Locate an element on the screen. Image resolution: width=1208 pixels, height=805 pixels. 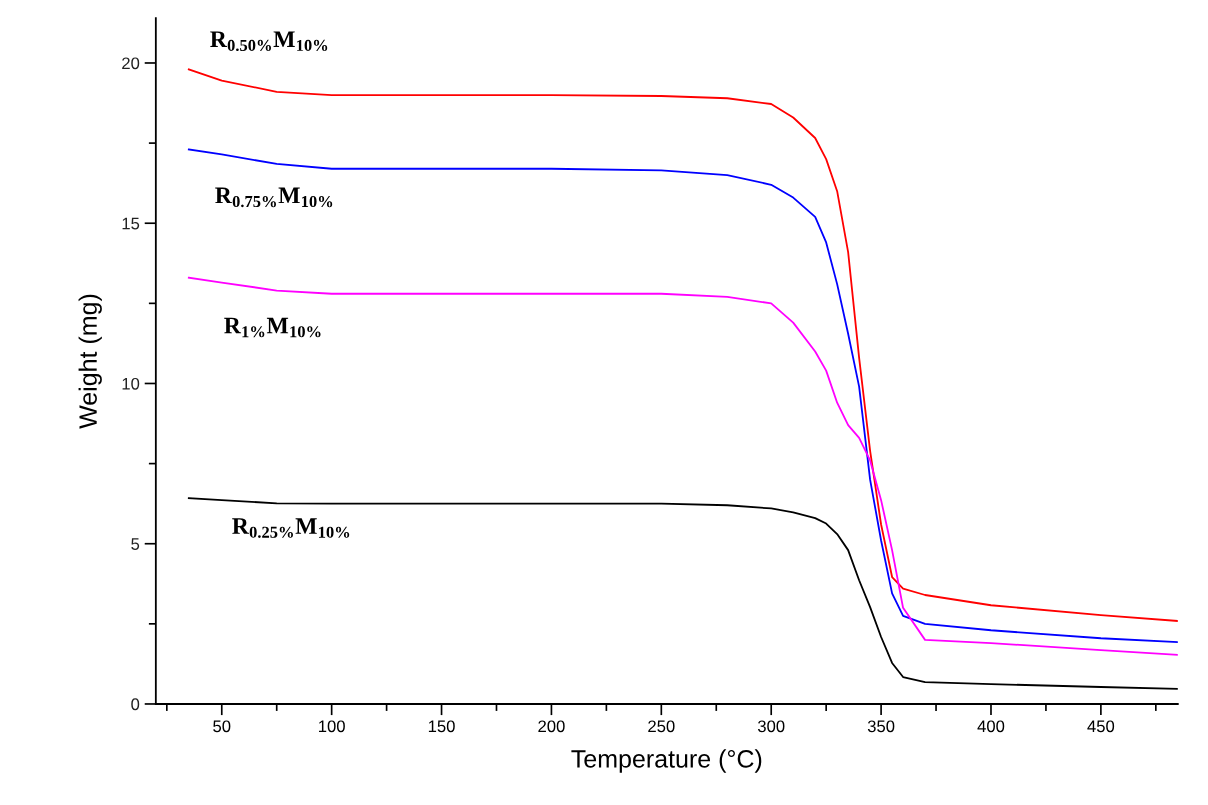
series-label: R$_{0.75%}$M$_{10%}$ is located at coordinates (274, 197).